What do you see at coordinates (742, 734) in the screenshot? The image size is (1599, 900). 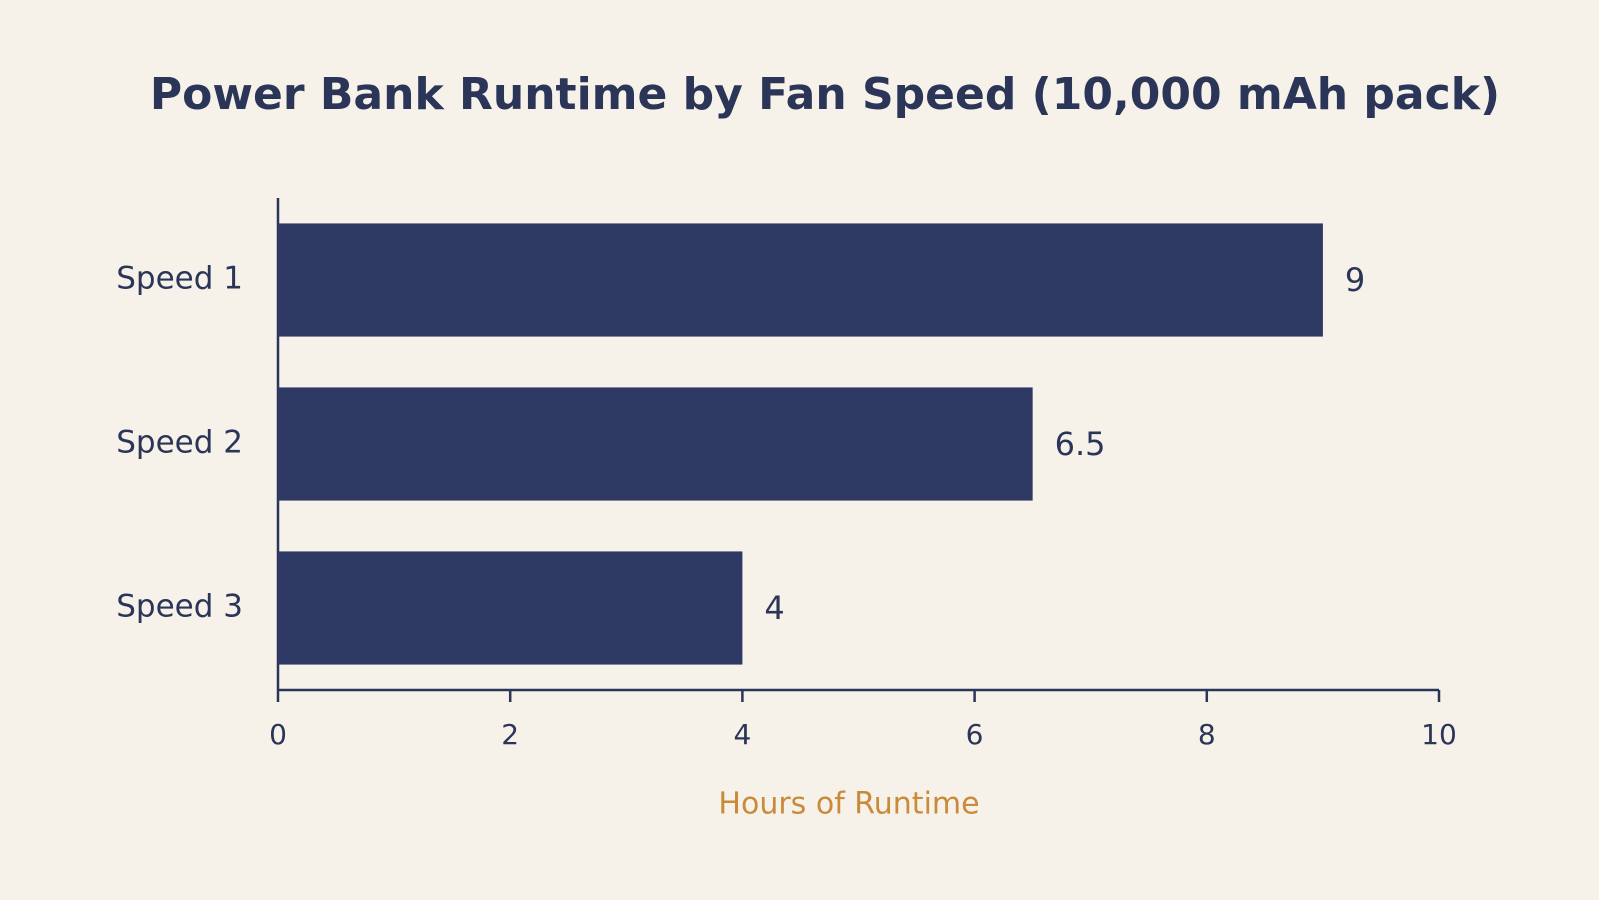 I see `x-tick-label: 4` at bounding box center [742, 734].